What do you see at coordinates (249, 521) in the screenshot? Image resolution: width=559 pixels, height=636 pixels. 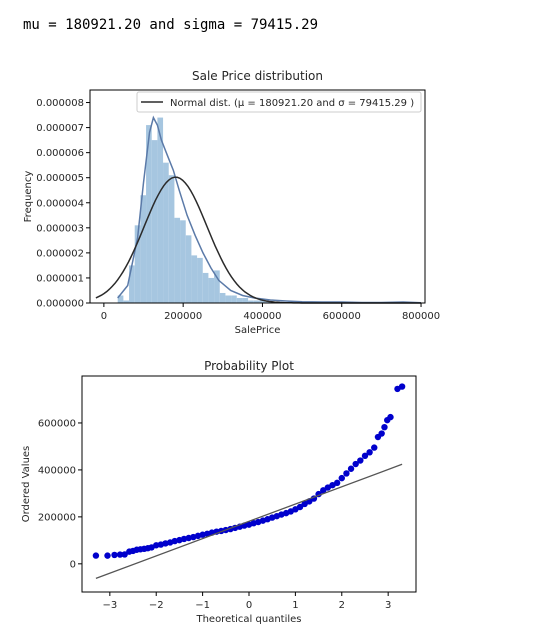 I see `fit-line` at bounding box center [249, 521].